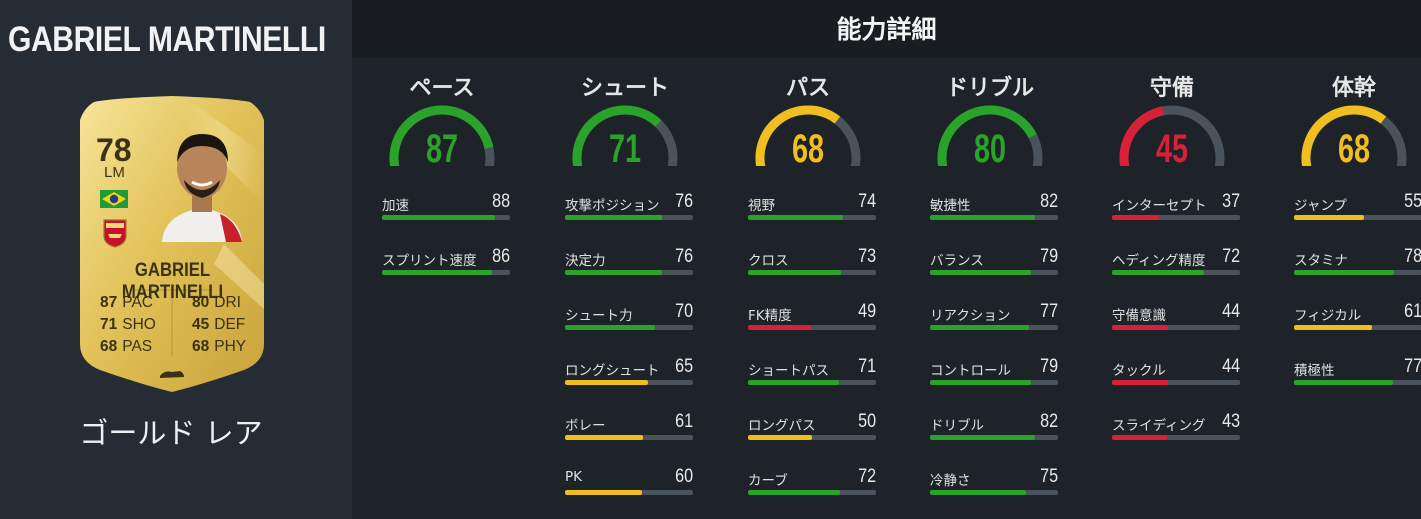  What do you see at coordinates (684, 311) in the screenshot?
I see `sub-stat-value: 70` at bounding box center [684, 311].